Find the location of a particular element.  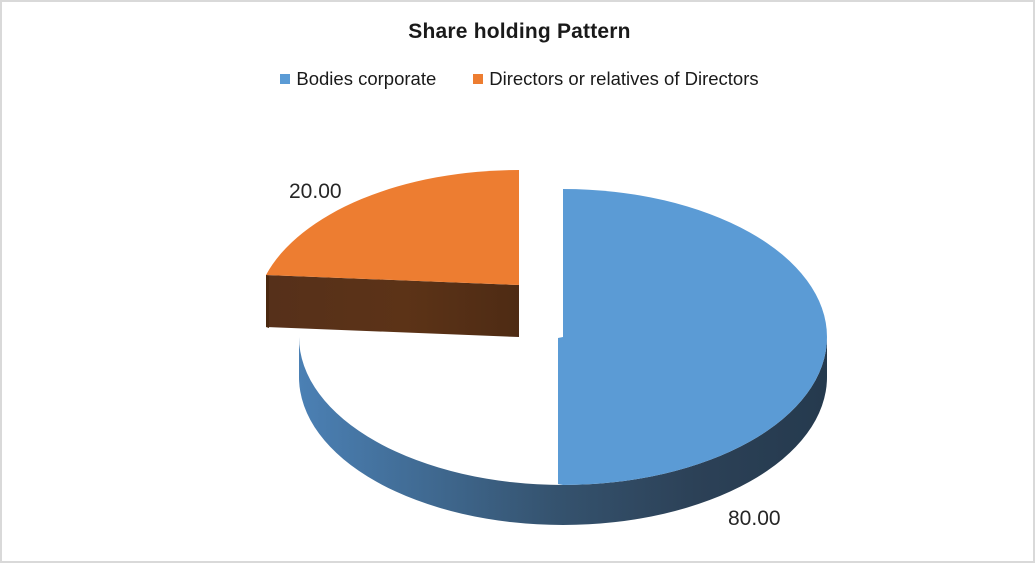

pie-slice-directors is located at coordinates (392, 253).